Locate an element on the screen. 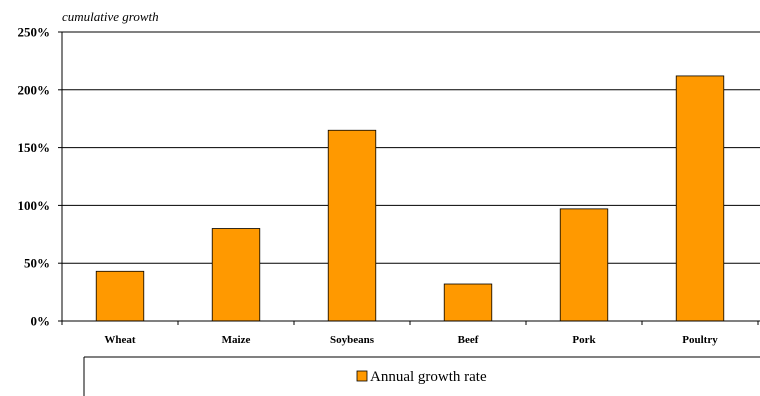 The image size is (760, 396). bar-wheat is located at coordinates (120, 296).